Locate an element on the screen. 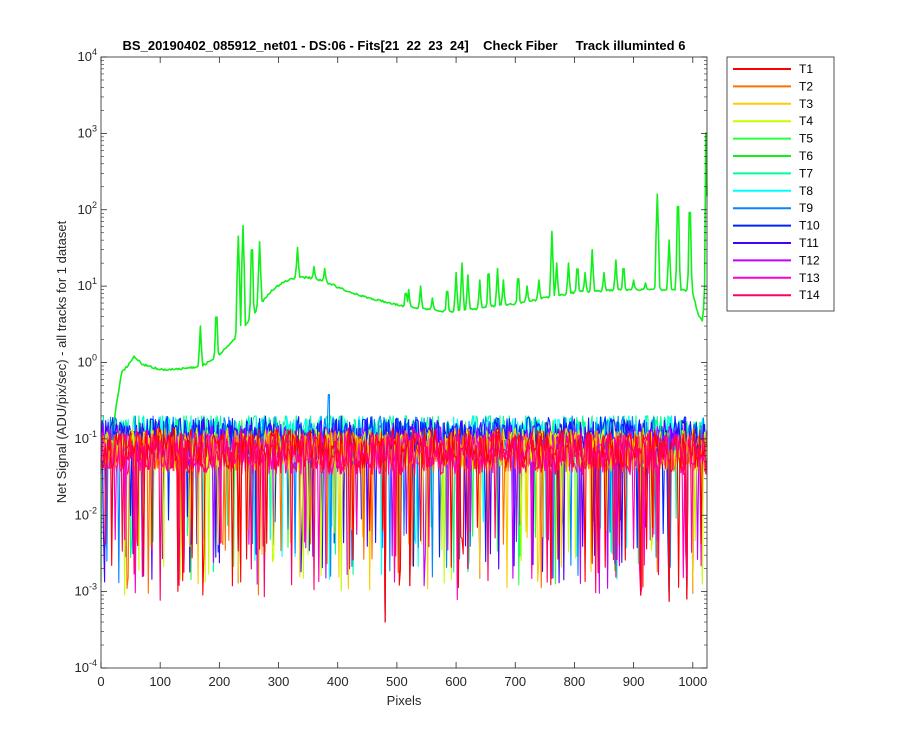  y-tick-label: 10⁰ is located at coordinates (87, 361).